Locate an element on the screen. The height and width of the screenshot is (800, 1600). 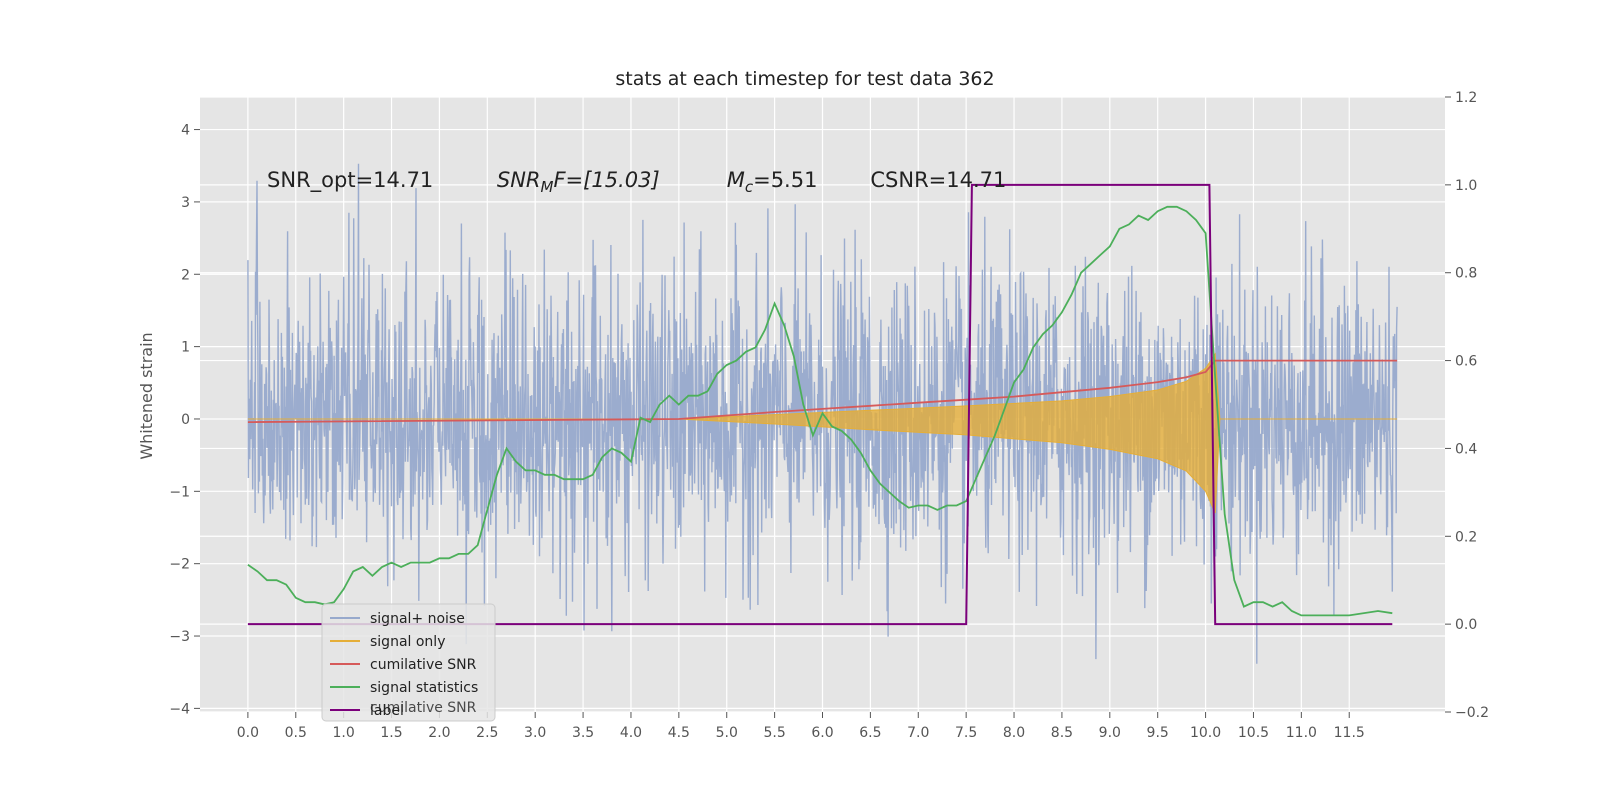
legend-entry: signal only is located at coordinates (407, 642).